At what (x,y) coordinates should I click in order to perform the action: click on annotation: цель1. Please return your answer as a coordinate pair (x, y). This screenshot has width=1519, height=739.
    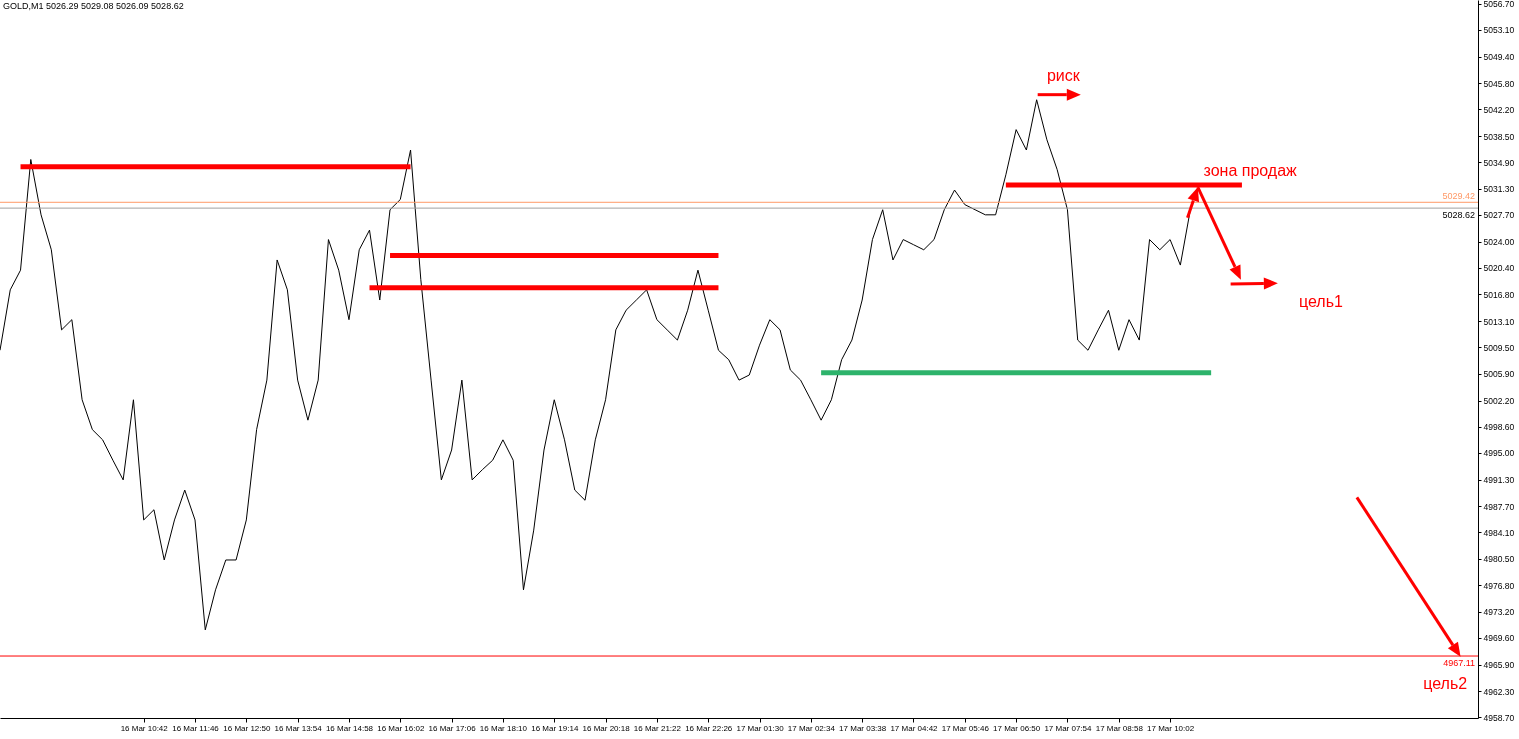
    Looking at the image, I should click on (1321, 301).